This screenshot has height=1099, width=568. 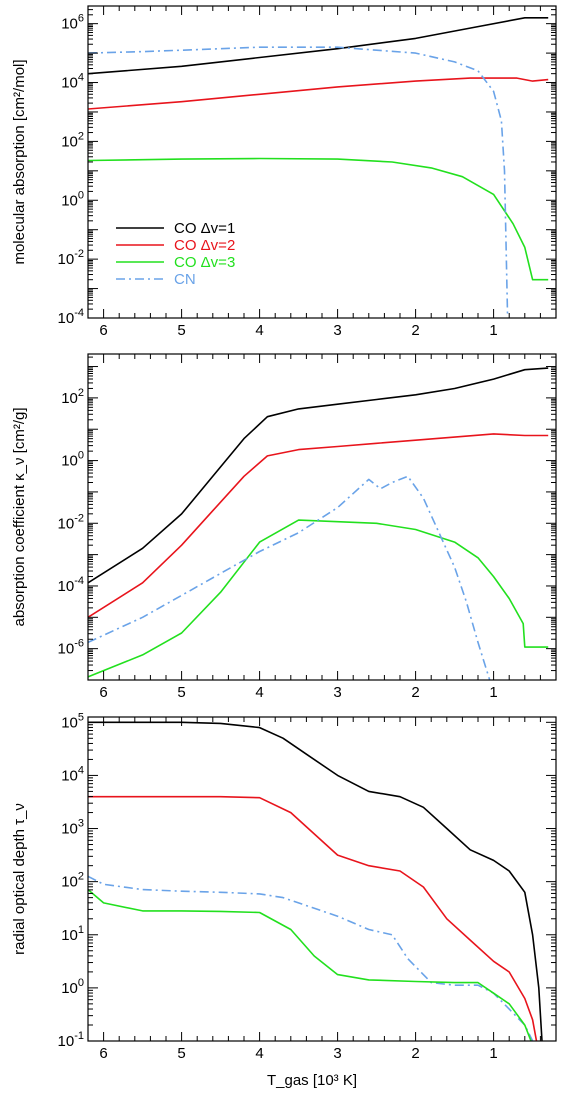 What do you see at coordinates (204, 262) in the screenshot?
I see `legend-label: CO Δv=3` at bounding box center [204, 262].